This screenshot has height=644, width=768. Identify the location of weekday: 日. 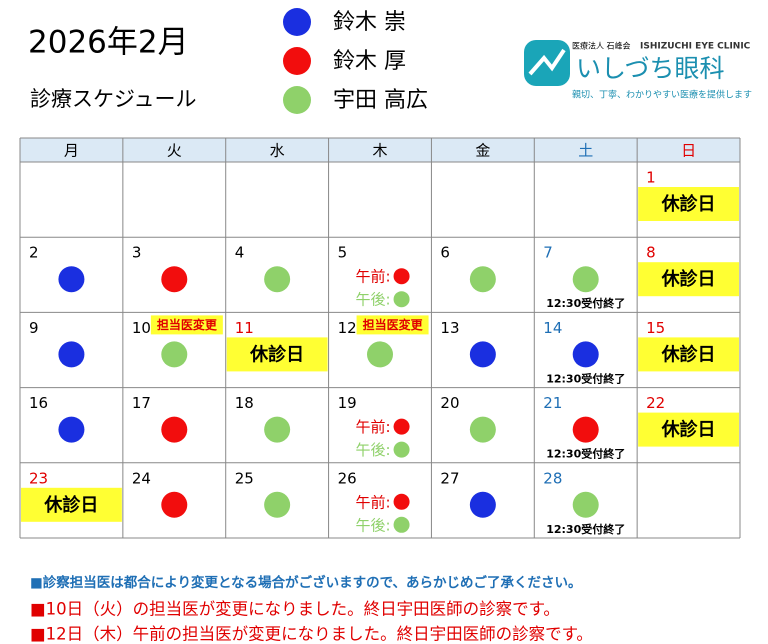
(688, 151).